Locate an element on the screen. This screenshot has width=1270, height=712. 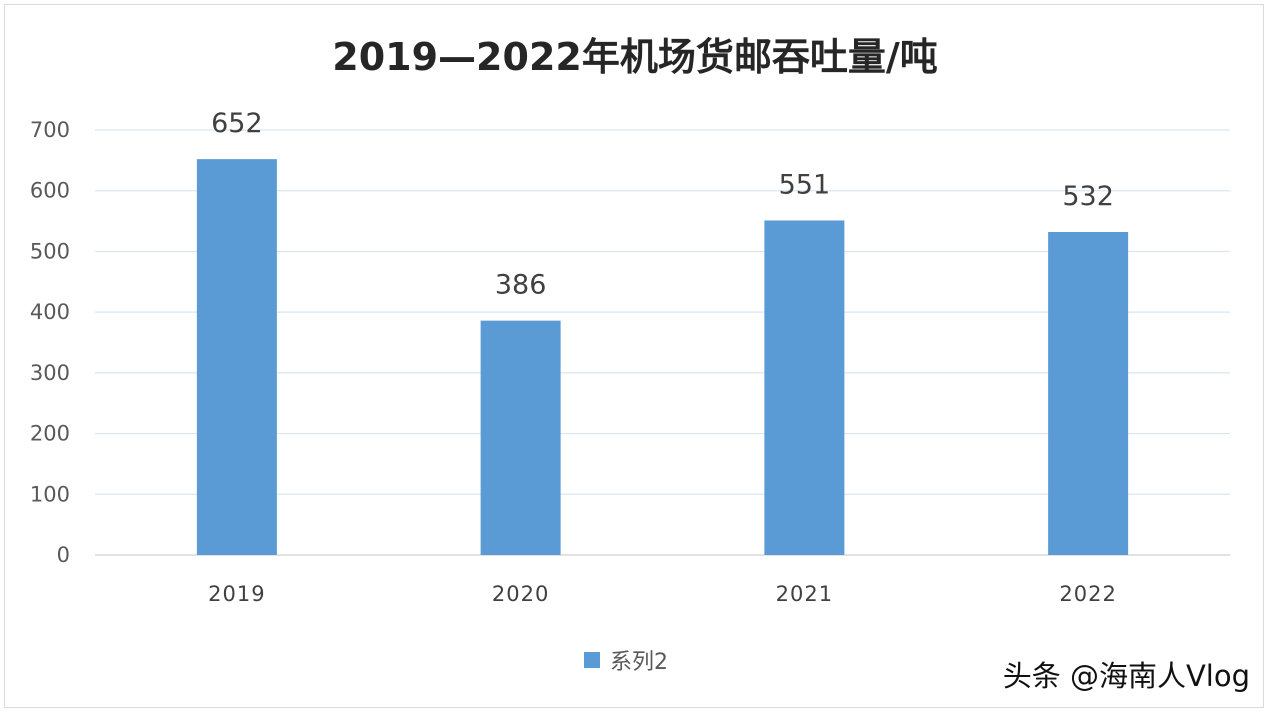
bar-2019 is located at coordinates (236, 357).